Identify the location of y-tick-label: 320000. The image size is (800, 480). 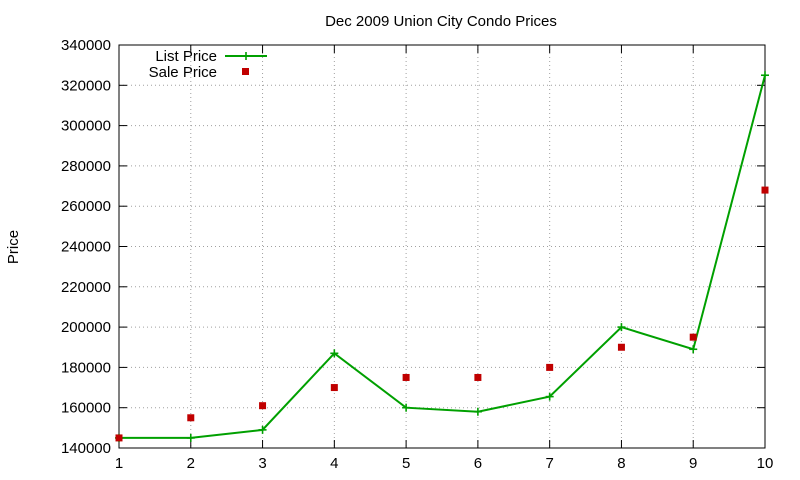
(86, 85).